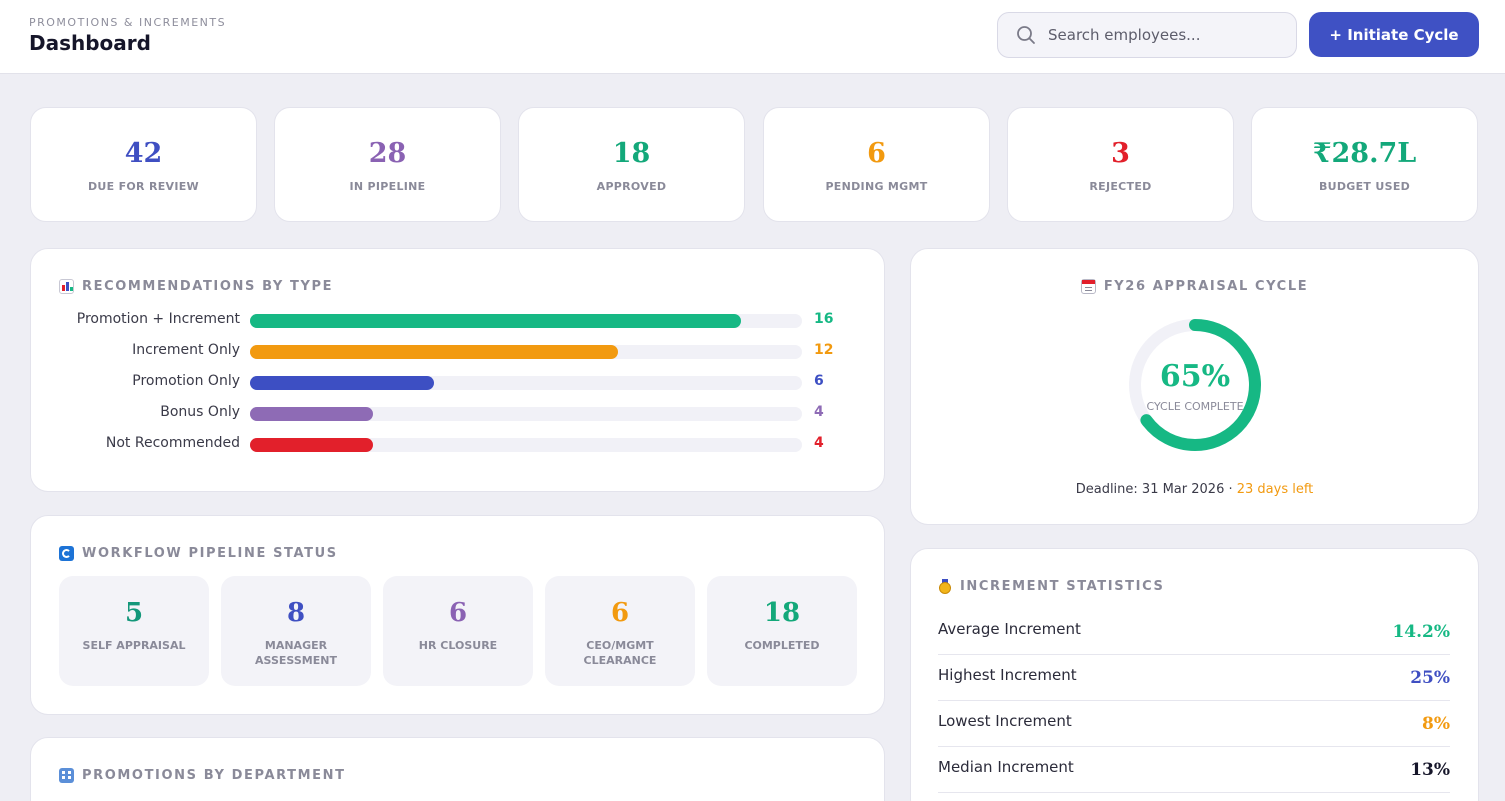 The image size is (1505, 801). I want to click on stat-label: Lowest Increment, so click(1005, 721).